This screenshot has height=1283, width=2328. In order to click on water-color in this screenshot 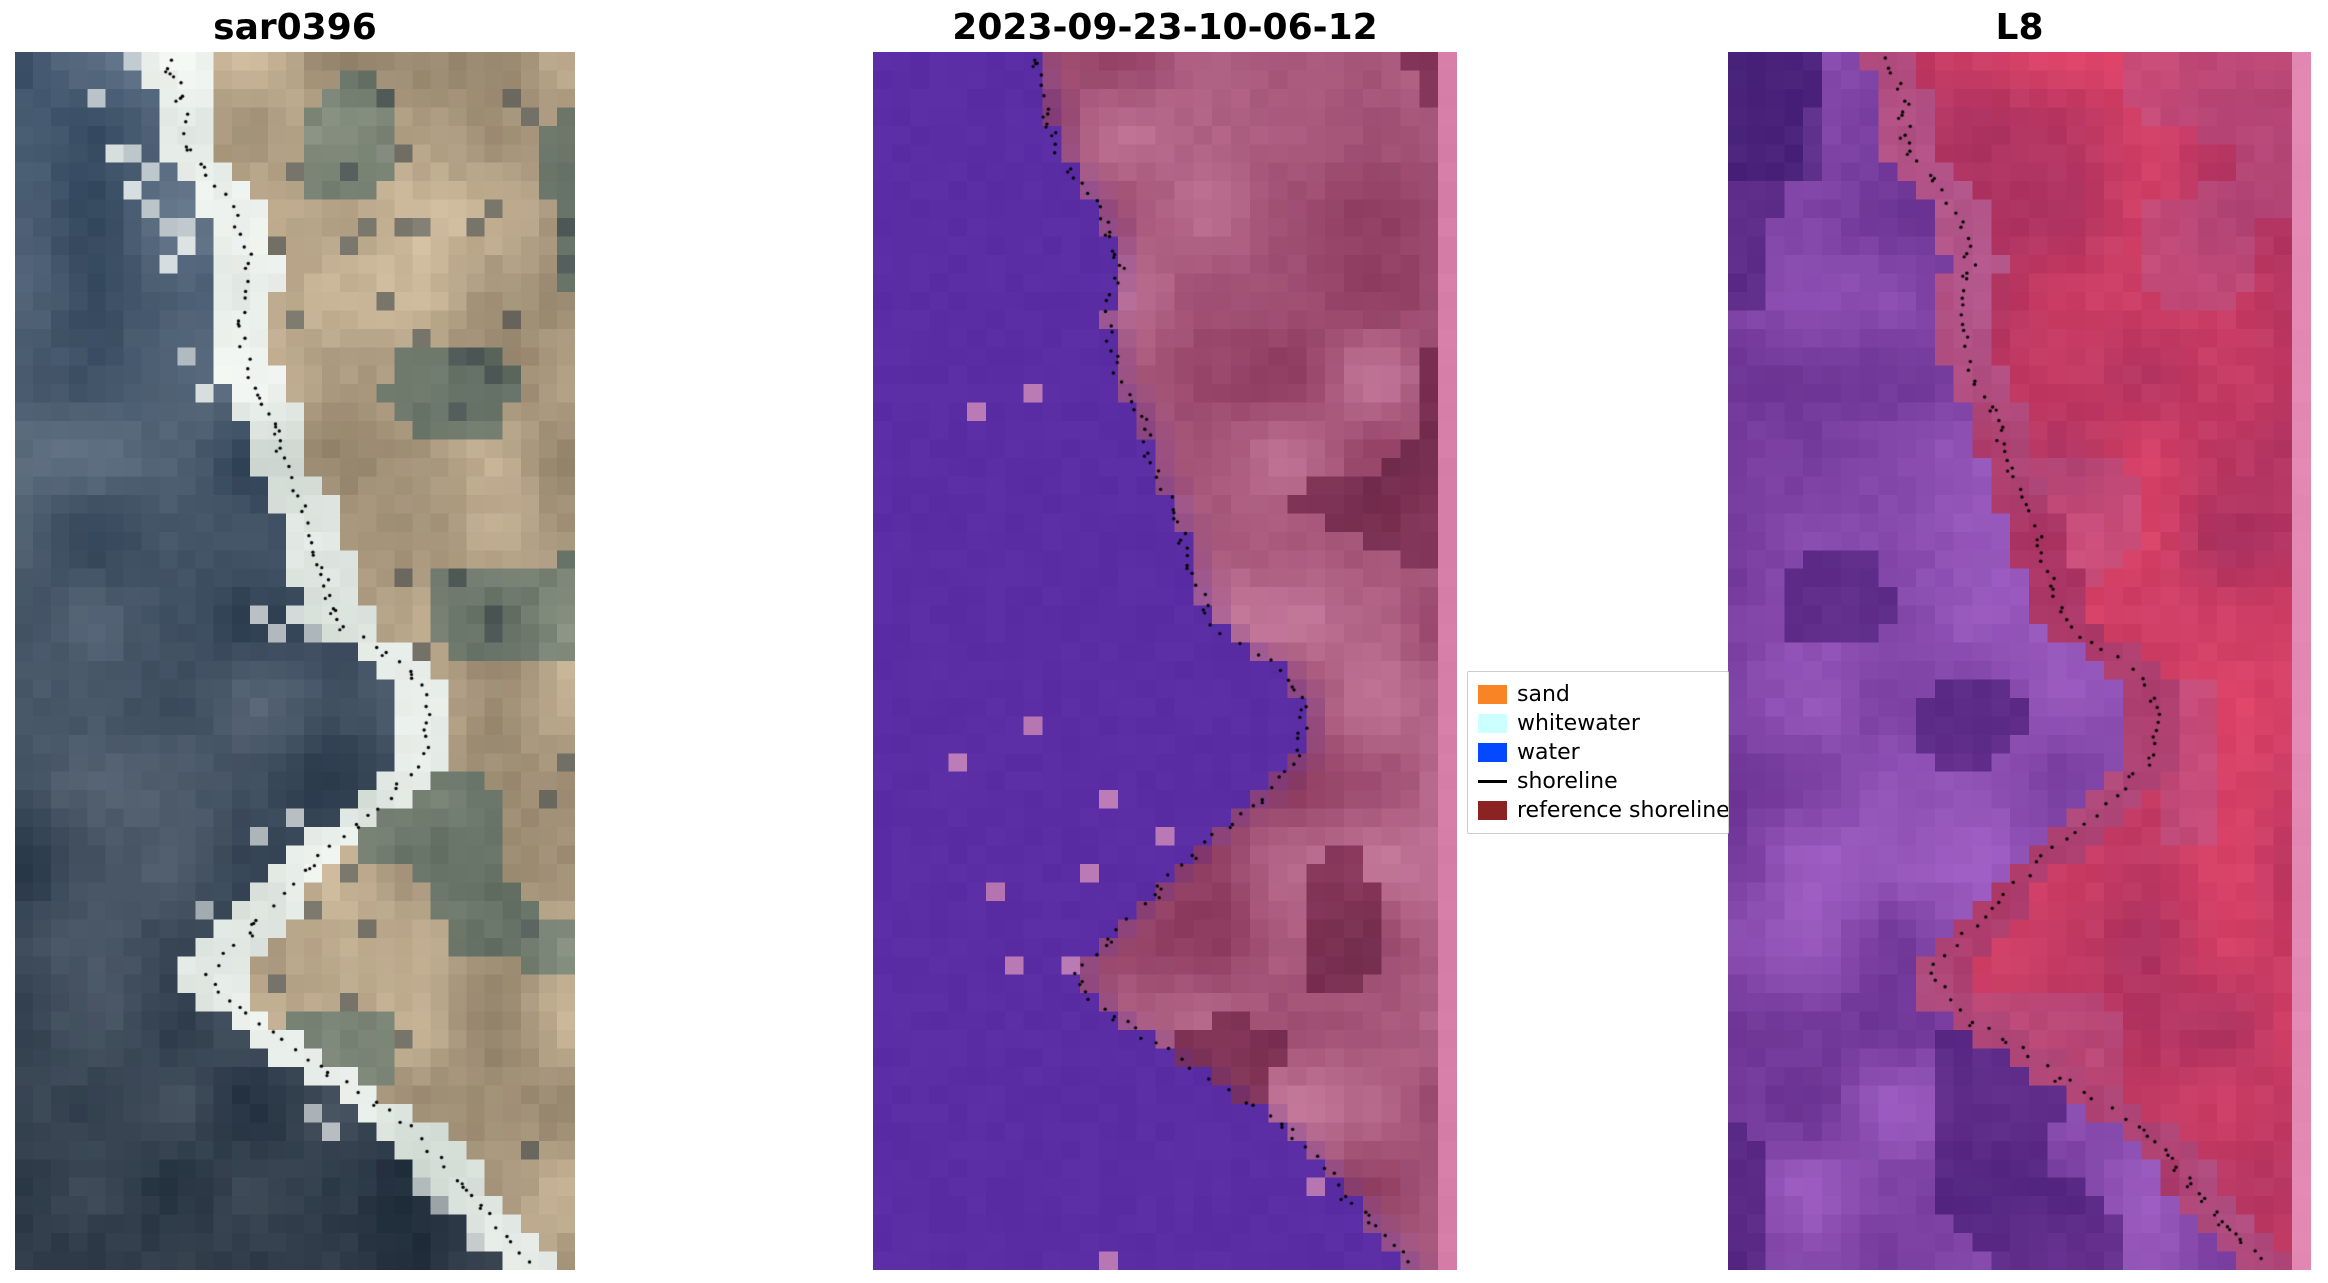, I will do `click(1492, 752)`.